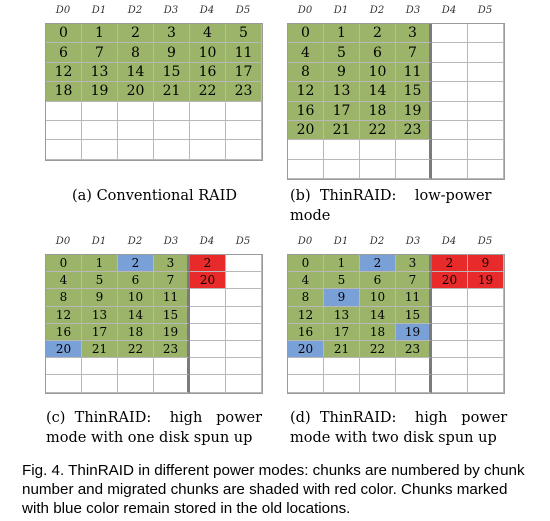 This screenshot has height=521, width=550. Describe the element at coordinates (342, 298) in the screenshot. I see `chunk-cell: 9` at that location.